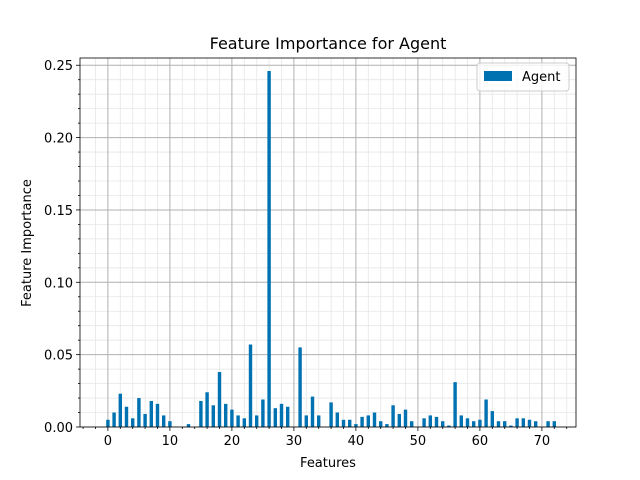  Describe the element at coordinates (108, 441) in the screenshot. I see `x-tick-label: 0` at that location.